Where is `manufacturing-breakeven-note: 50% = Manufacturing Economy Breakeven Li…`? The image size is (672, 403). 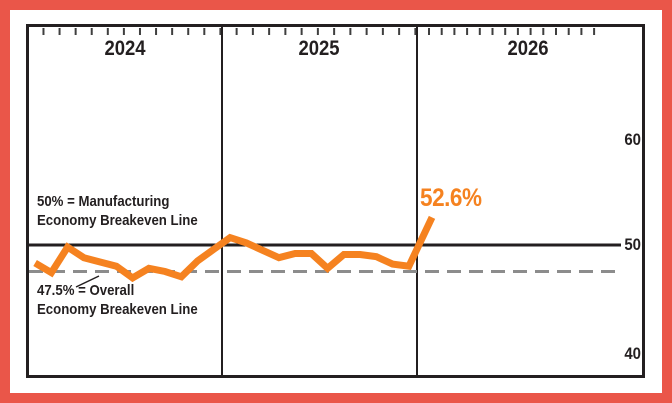
manufacturing-breakeven-note: 50% = Manufacturing Economy Breakeven Li… is located at coordinates (117, 211).